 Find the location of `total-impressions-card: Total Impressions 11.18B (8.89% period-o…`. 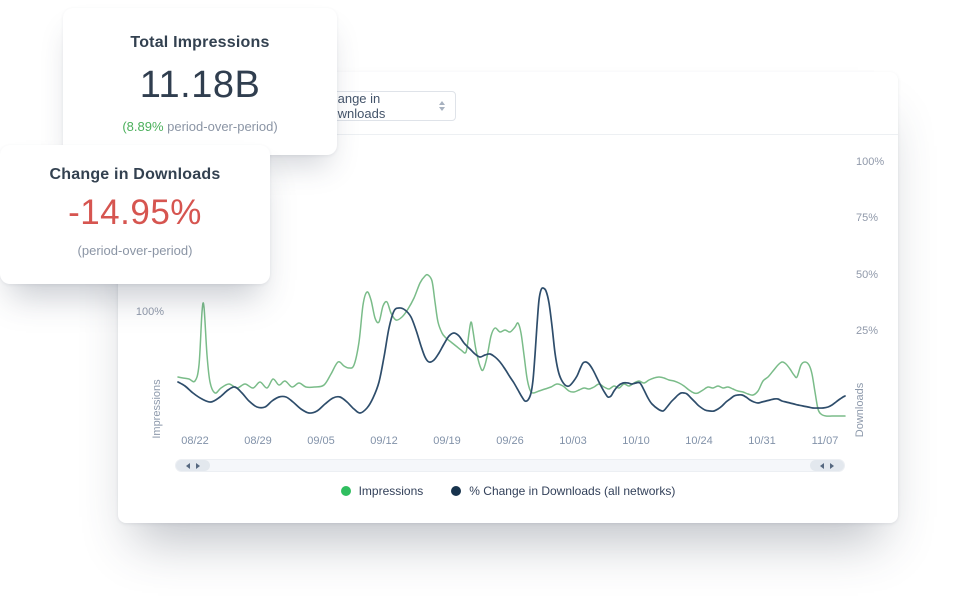

total-impressions-card: Total Impressions 11.18B (8.89% period-o… is located at coordinates (200, 81).